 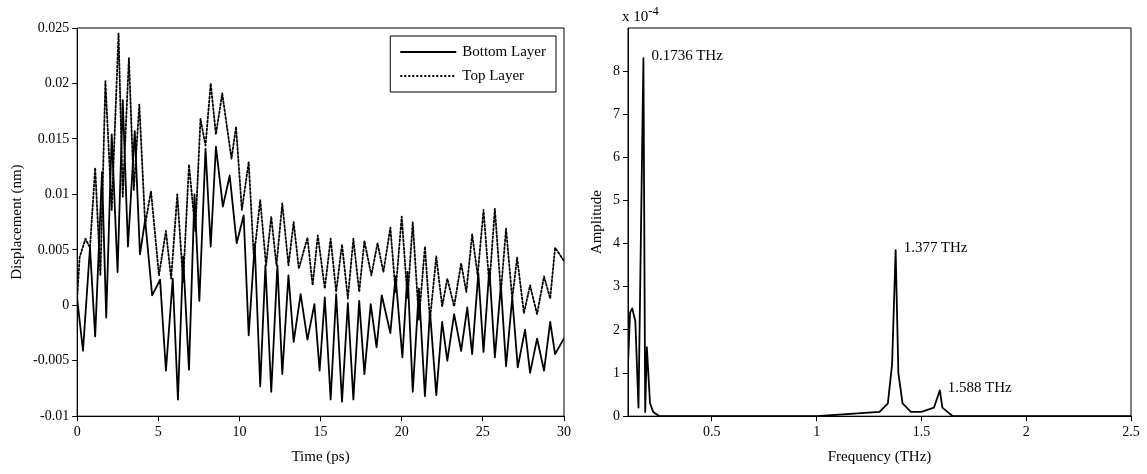 I want to click on annotation: 1.588 THz, so click(x=980, y=387).